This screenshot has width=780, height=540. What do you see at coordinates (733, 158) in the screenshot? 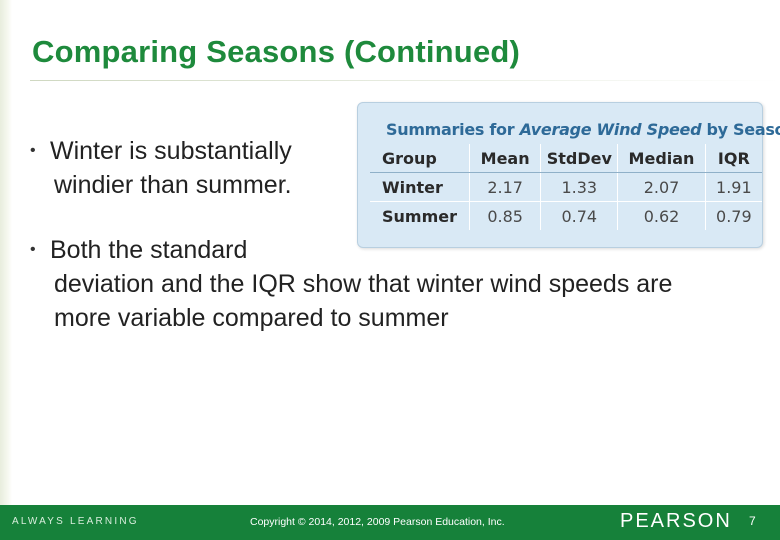
I see `column-header-iqr: IQR` at bounding box center [733, 158].